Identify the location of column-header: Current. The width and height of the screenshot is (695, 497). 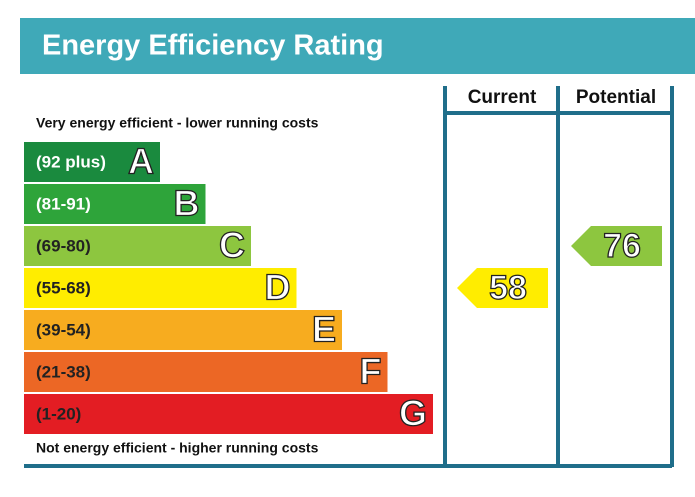
(502, 97).